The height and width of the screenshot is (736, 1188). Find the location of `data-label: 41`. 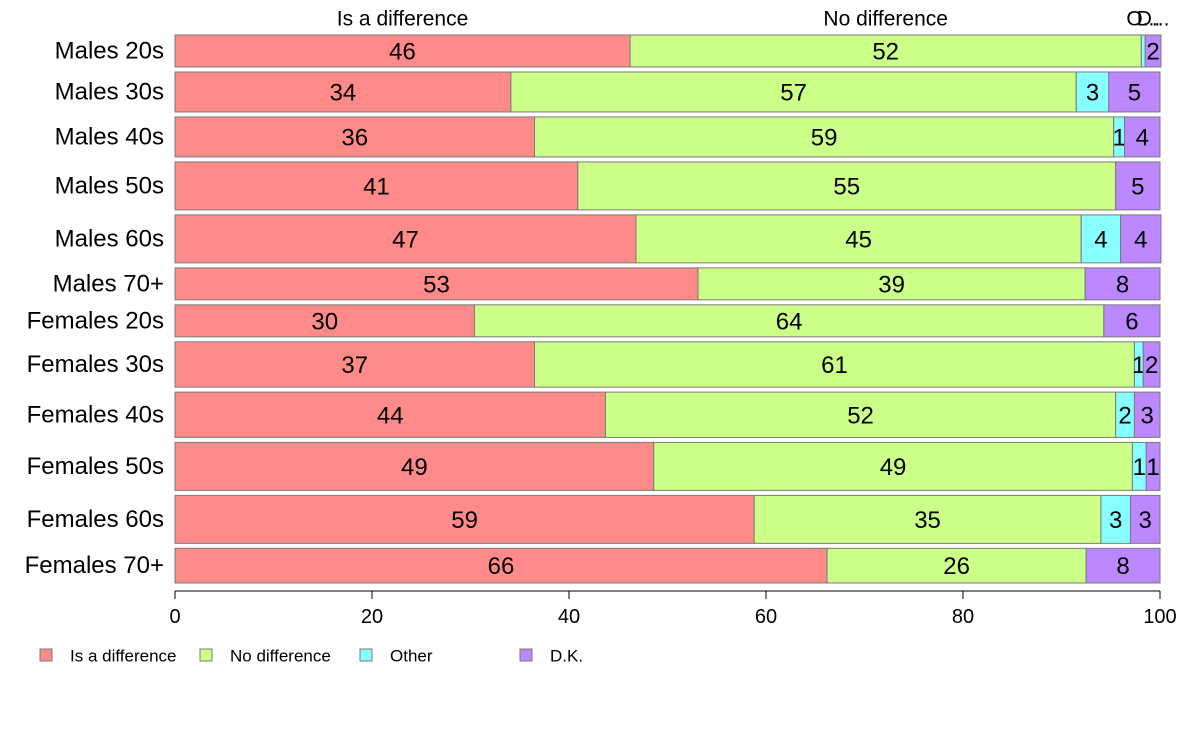

data-label: 41 is located at coordinates (376, 186).